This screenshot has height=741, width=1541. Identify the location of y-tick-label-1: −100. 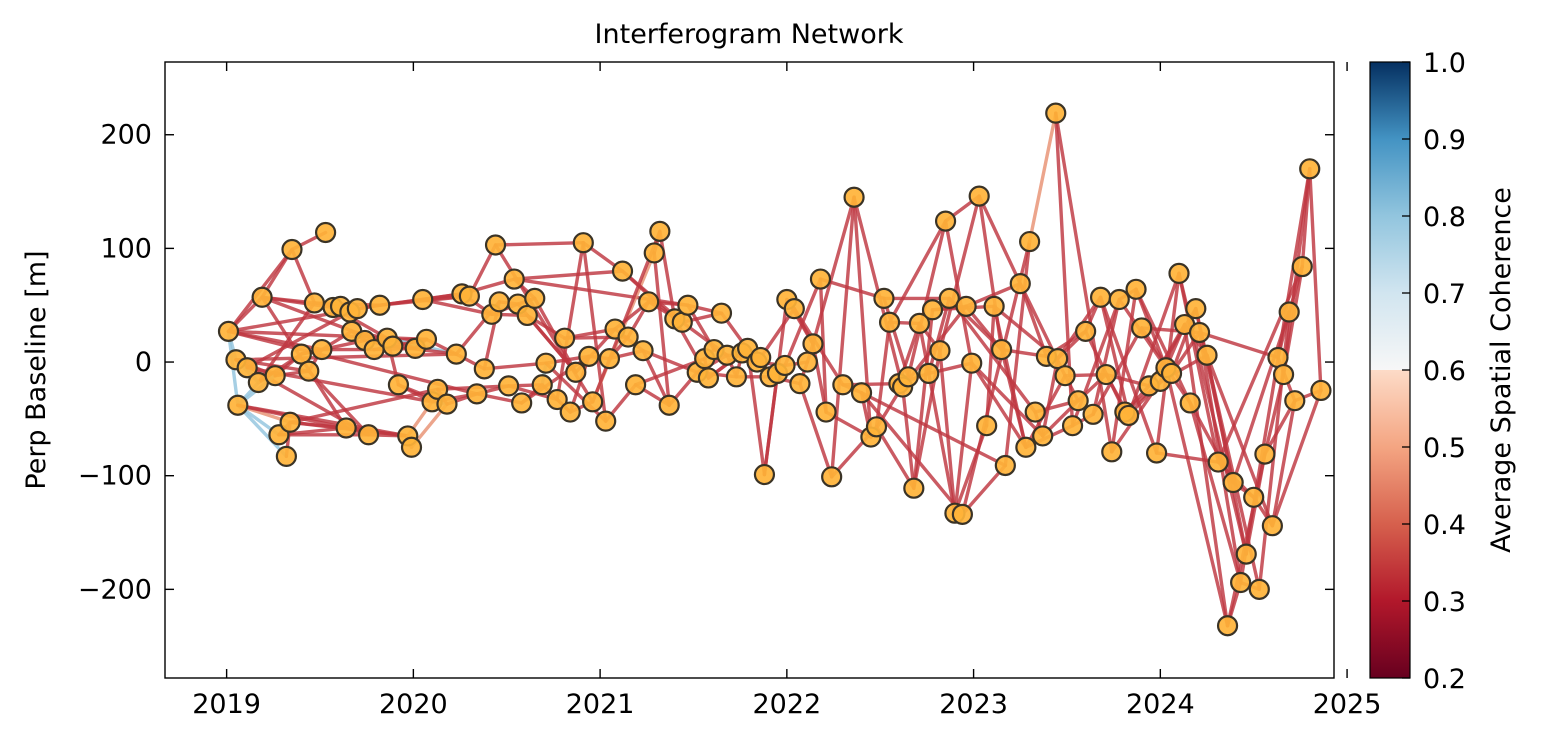
(115, 476).